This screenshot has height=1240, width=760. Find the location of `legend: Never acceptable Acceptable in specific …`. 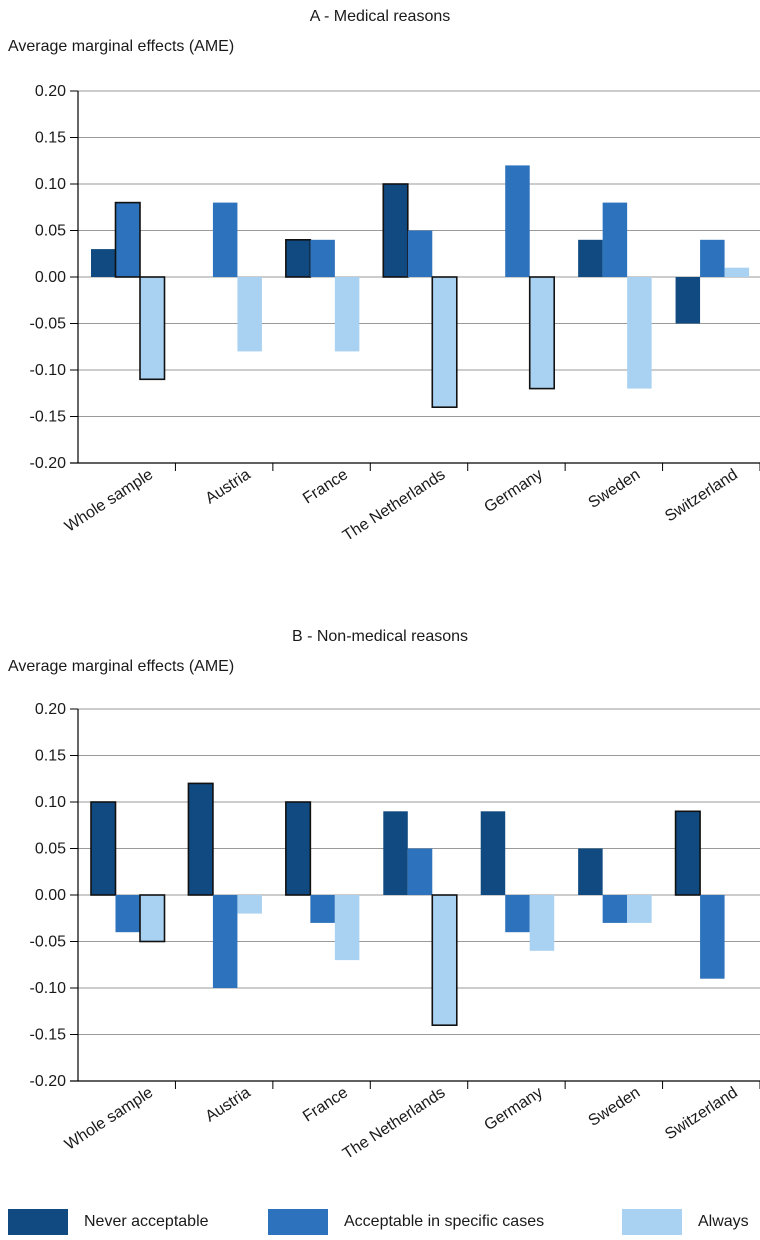

legend: Never acceptable Acceptable in specific … is located at coordinates (380, 1223).